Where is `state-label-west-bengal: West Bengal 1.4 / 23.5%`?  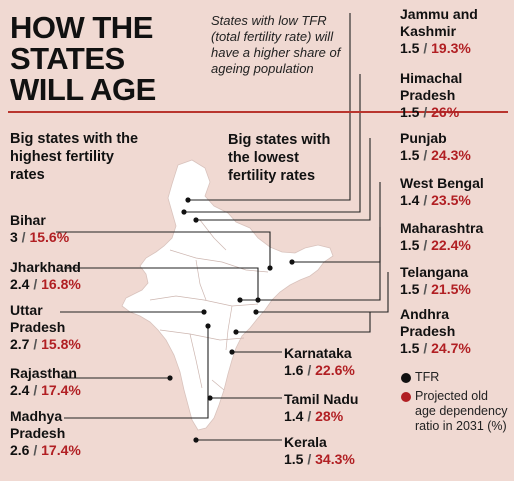
state-label-west-bengal: West Bengal 1.4 / 23.5% is located at coordinates (442, 191).